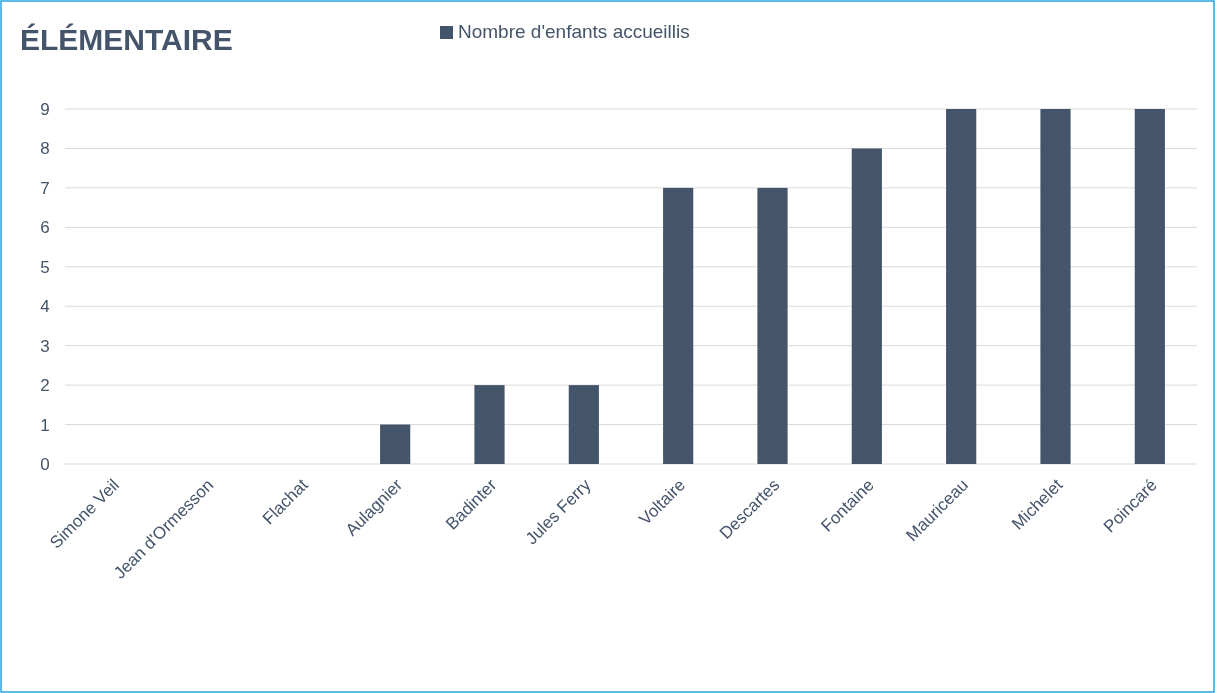 Image resolution: width=1215 pixels, height=693 pixels. Describe the element at coordinates (45, 149) in the screenshot. I see `y-tick-label: 8` at that location.